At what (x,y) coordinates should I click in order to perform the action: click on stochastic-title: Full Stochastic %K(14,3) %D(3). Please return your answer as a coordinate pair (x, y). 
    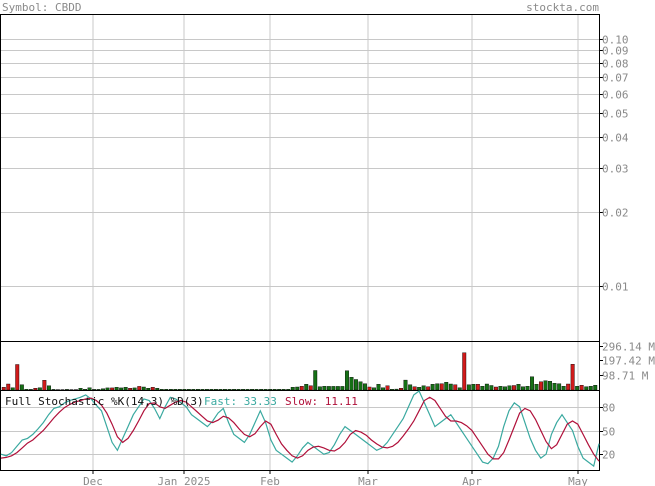
    Looking at the image, I should click on (104, 401).